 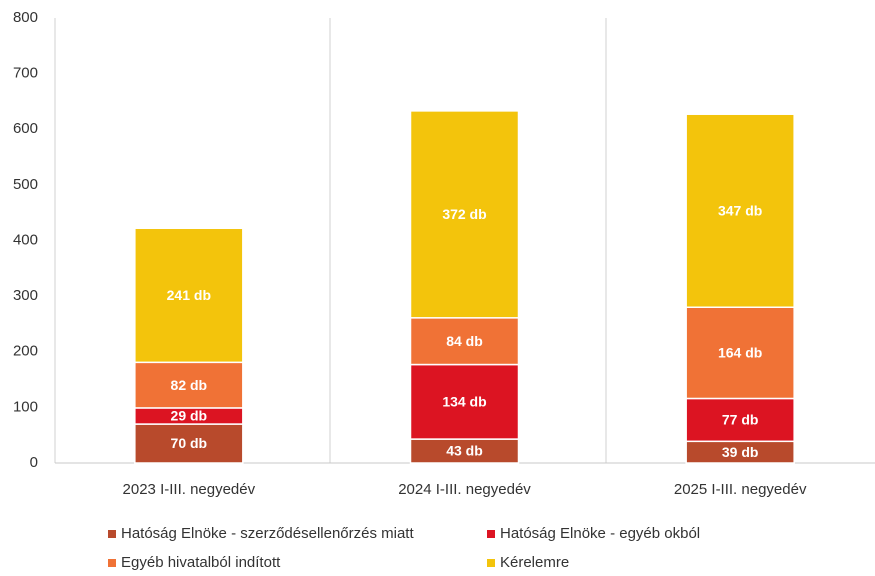 What do you see at coordinates (34, 462) in the screenshot?
I see `y-tick-label: 0` at bounding box center [34, 462].